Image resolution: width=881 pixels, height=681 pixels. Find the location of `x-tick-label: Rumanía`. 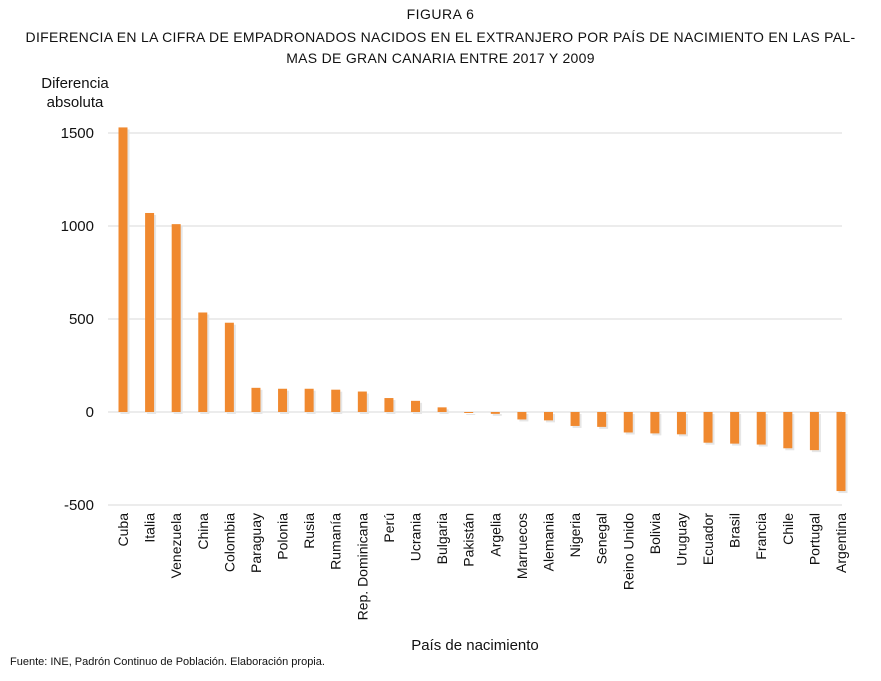

x-tick-label: Rumanía is located at coordinates (336, 541).